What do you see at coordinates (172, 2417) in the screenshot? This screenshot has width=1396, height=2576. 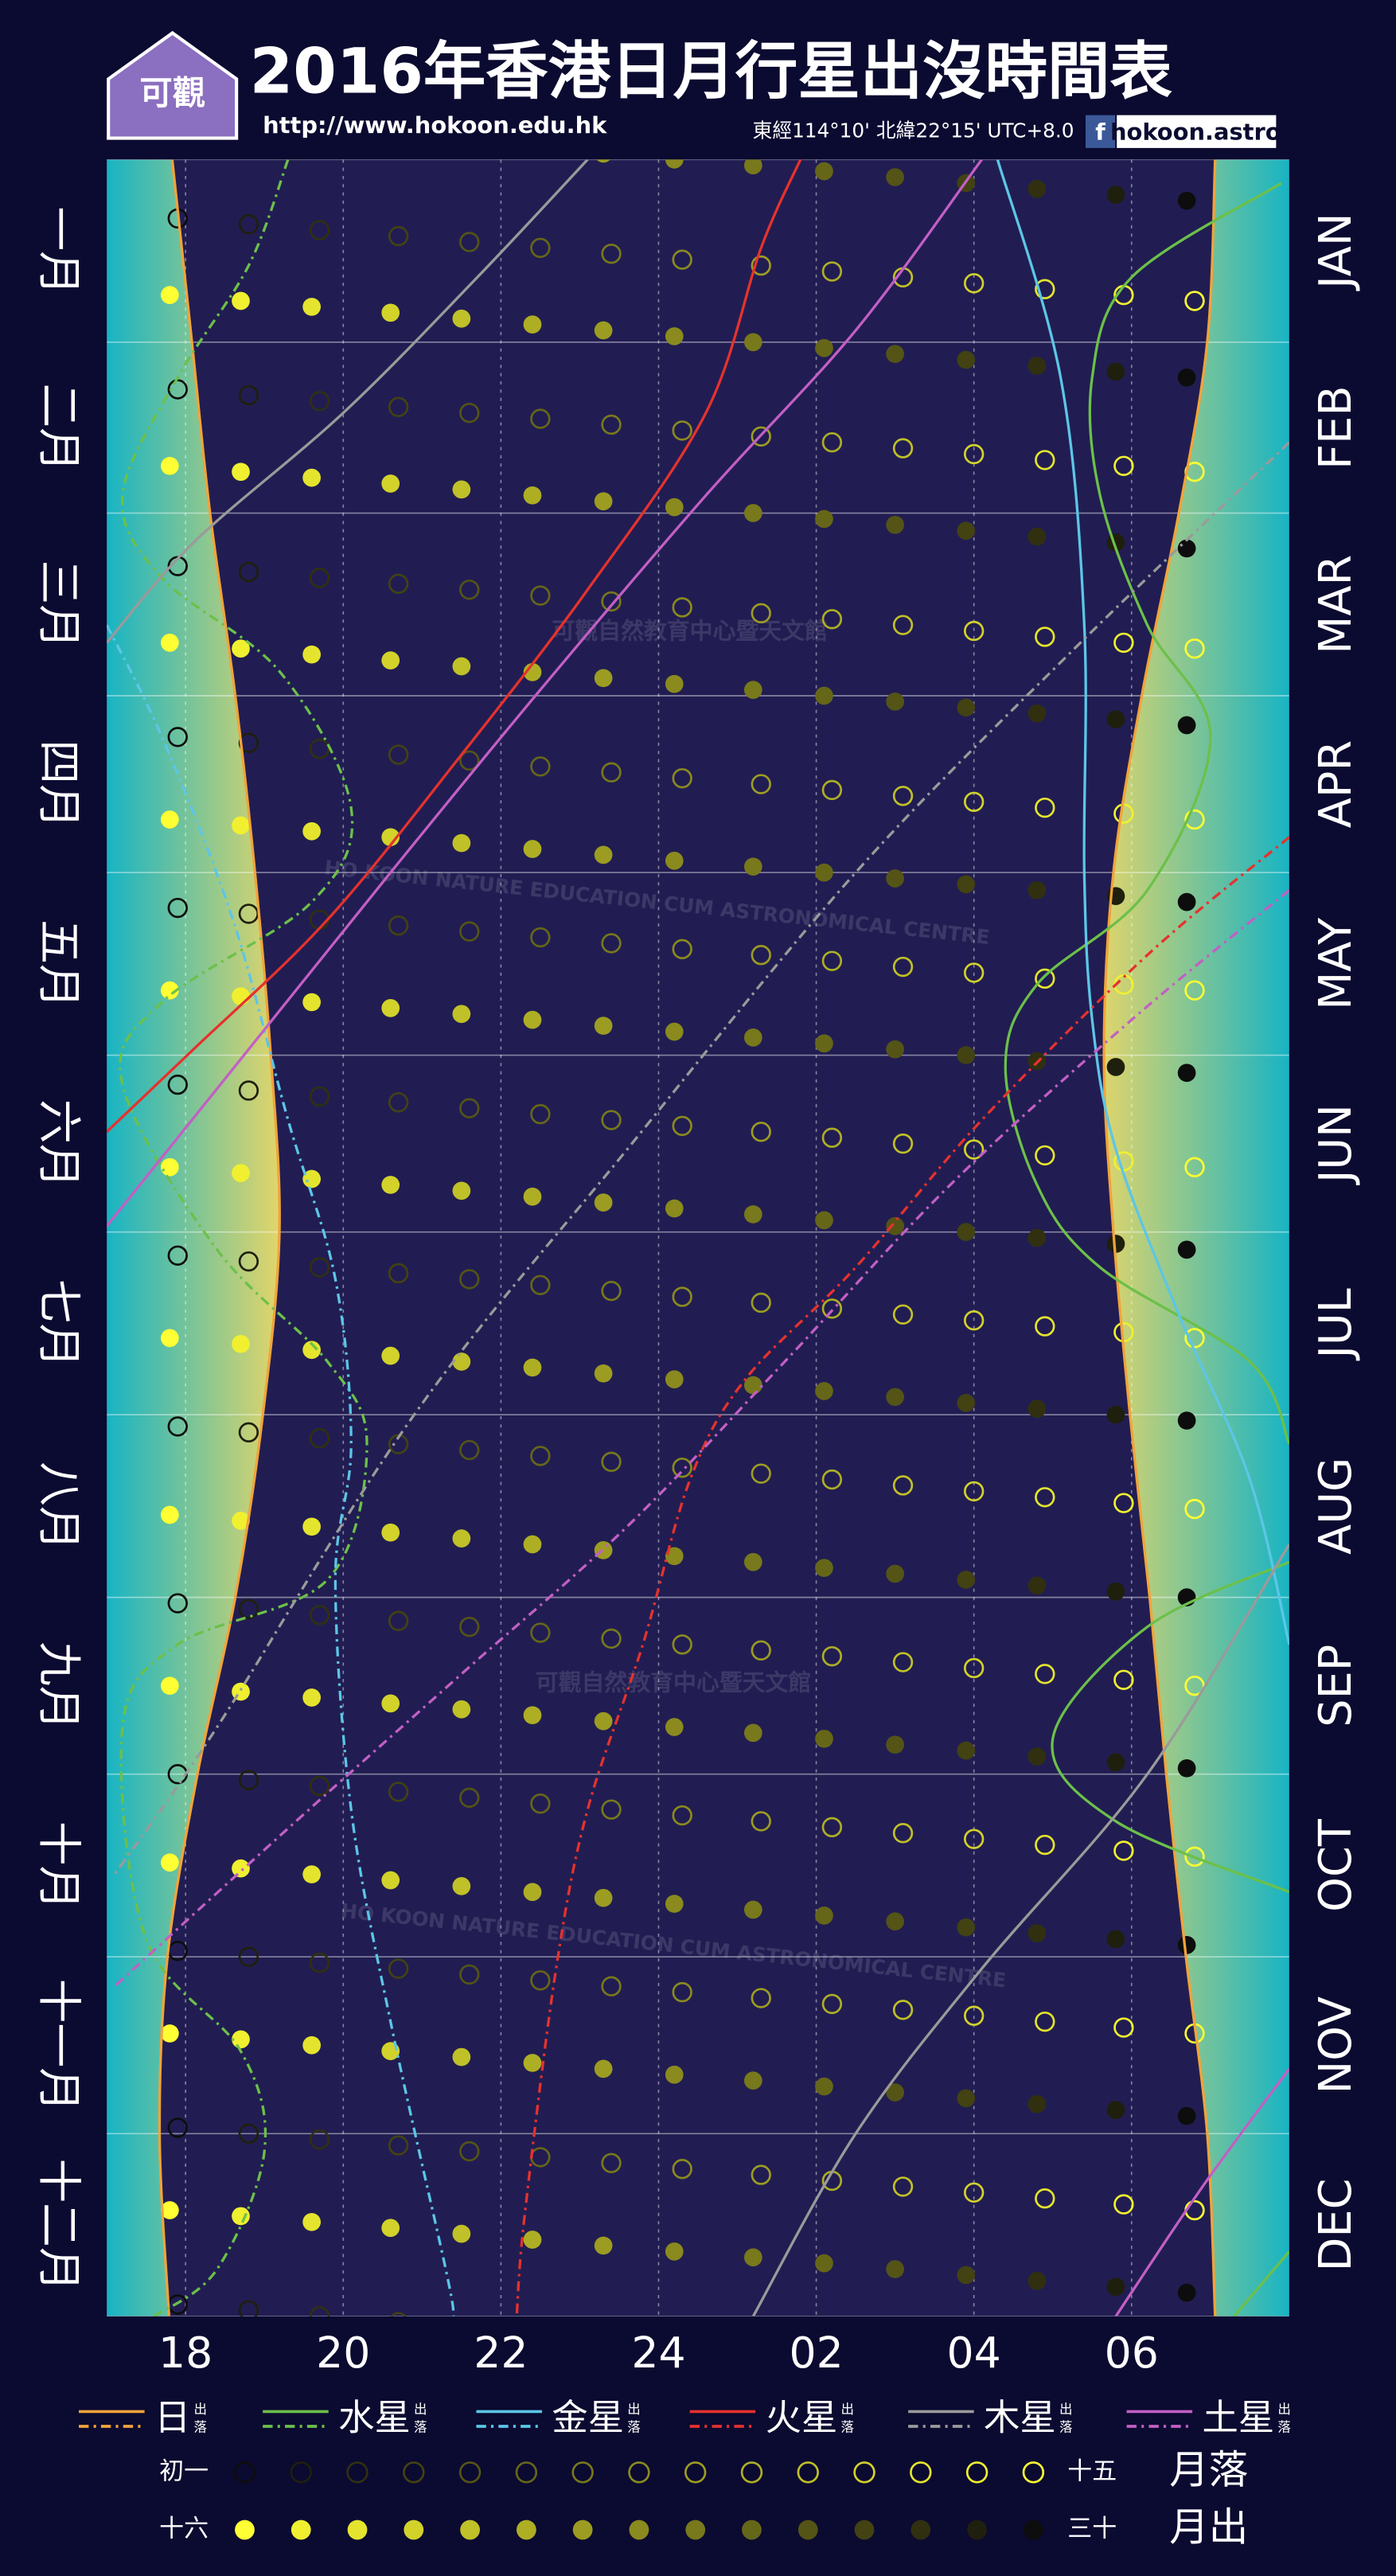 I see `legend-label: 日` at bounding box center [172, 2417].